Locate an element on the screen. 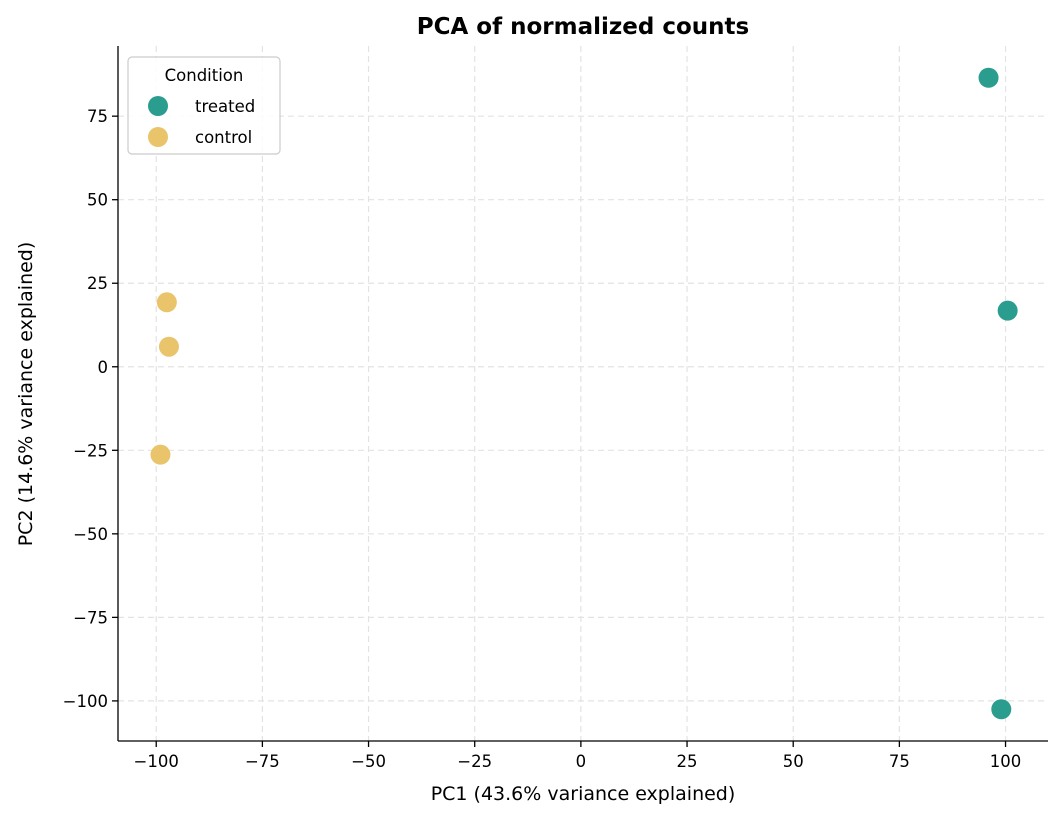 This screenshot has width=1063, height=821. y-axis-label: PC2 (14.6% variance explained) is located at coordinates (26, 394).